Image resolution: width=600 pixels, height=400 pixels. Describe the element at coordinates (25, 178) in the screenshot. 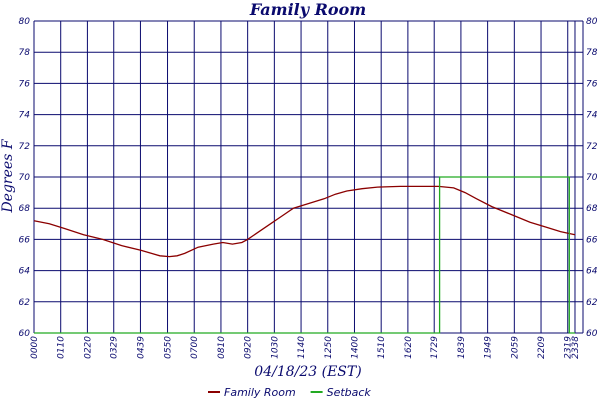

I see `y-tick-label: 70` at that location.